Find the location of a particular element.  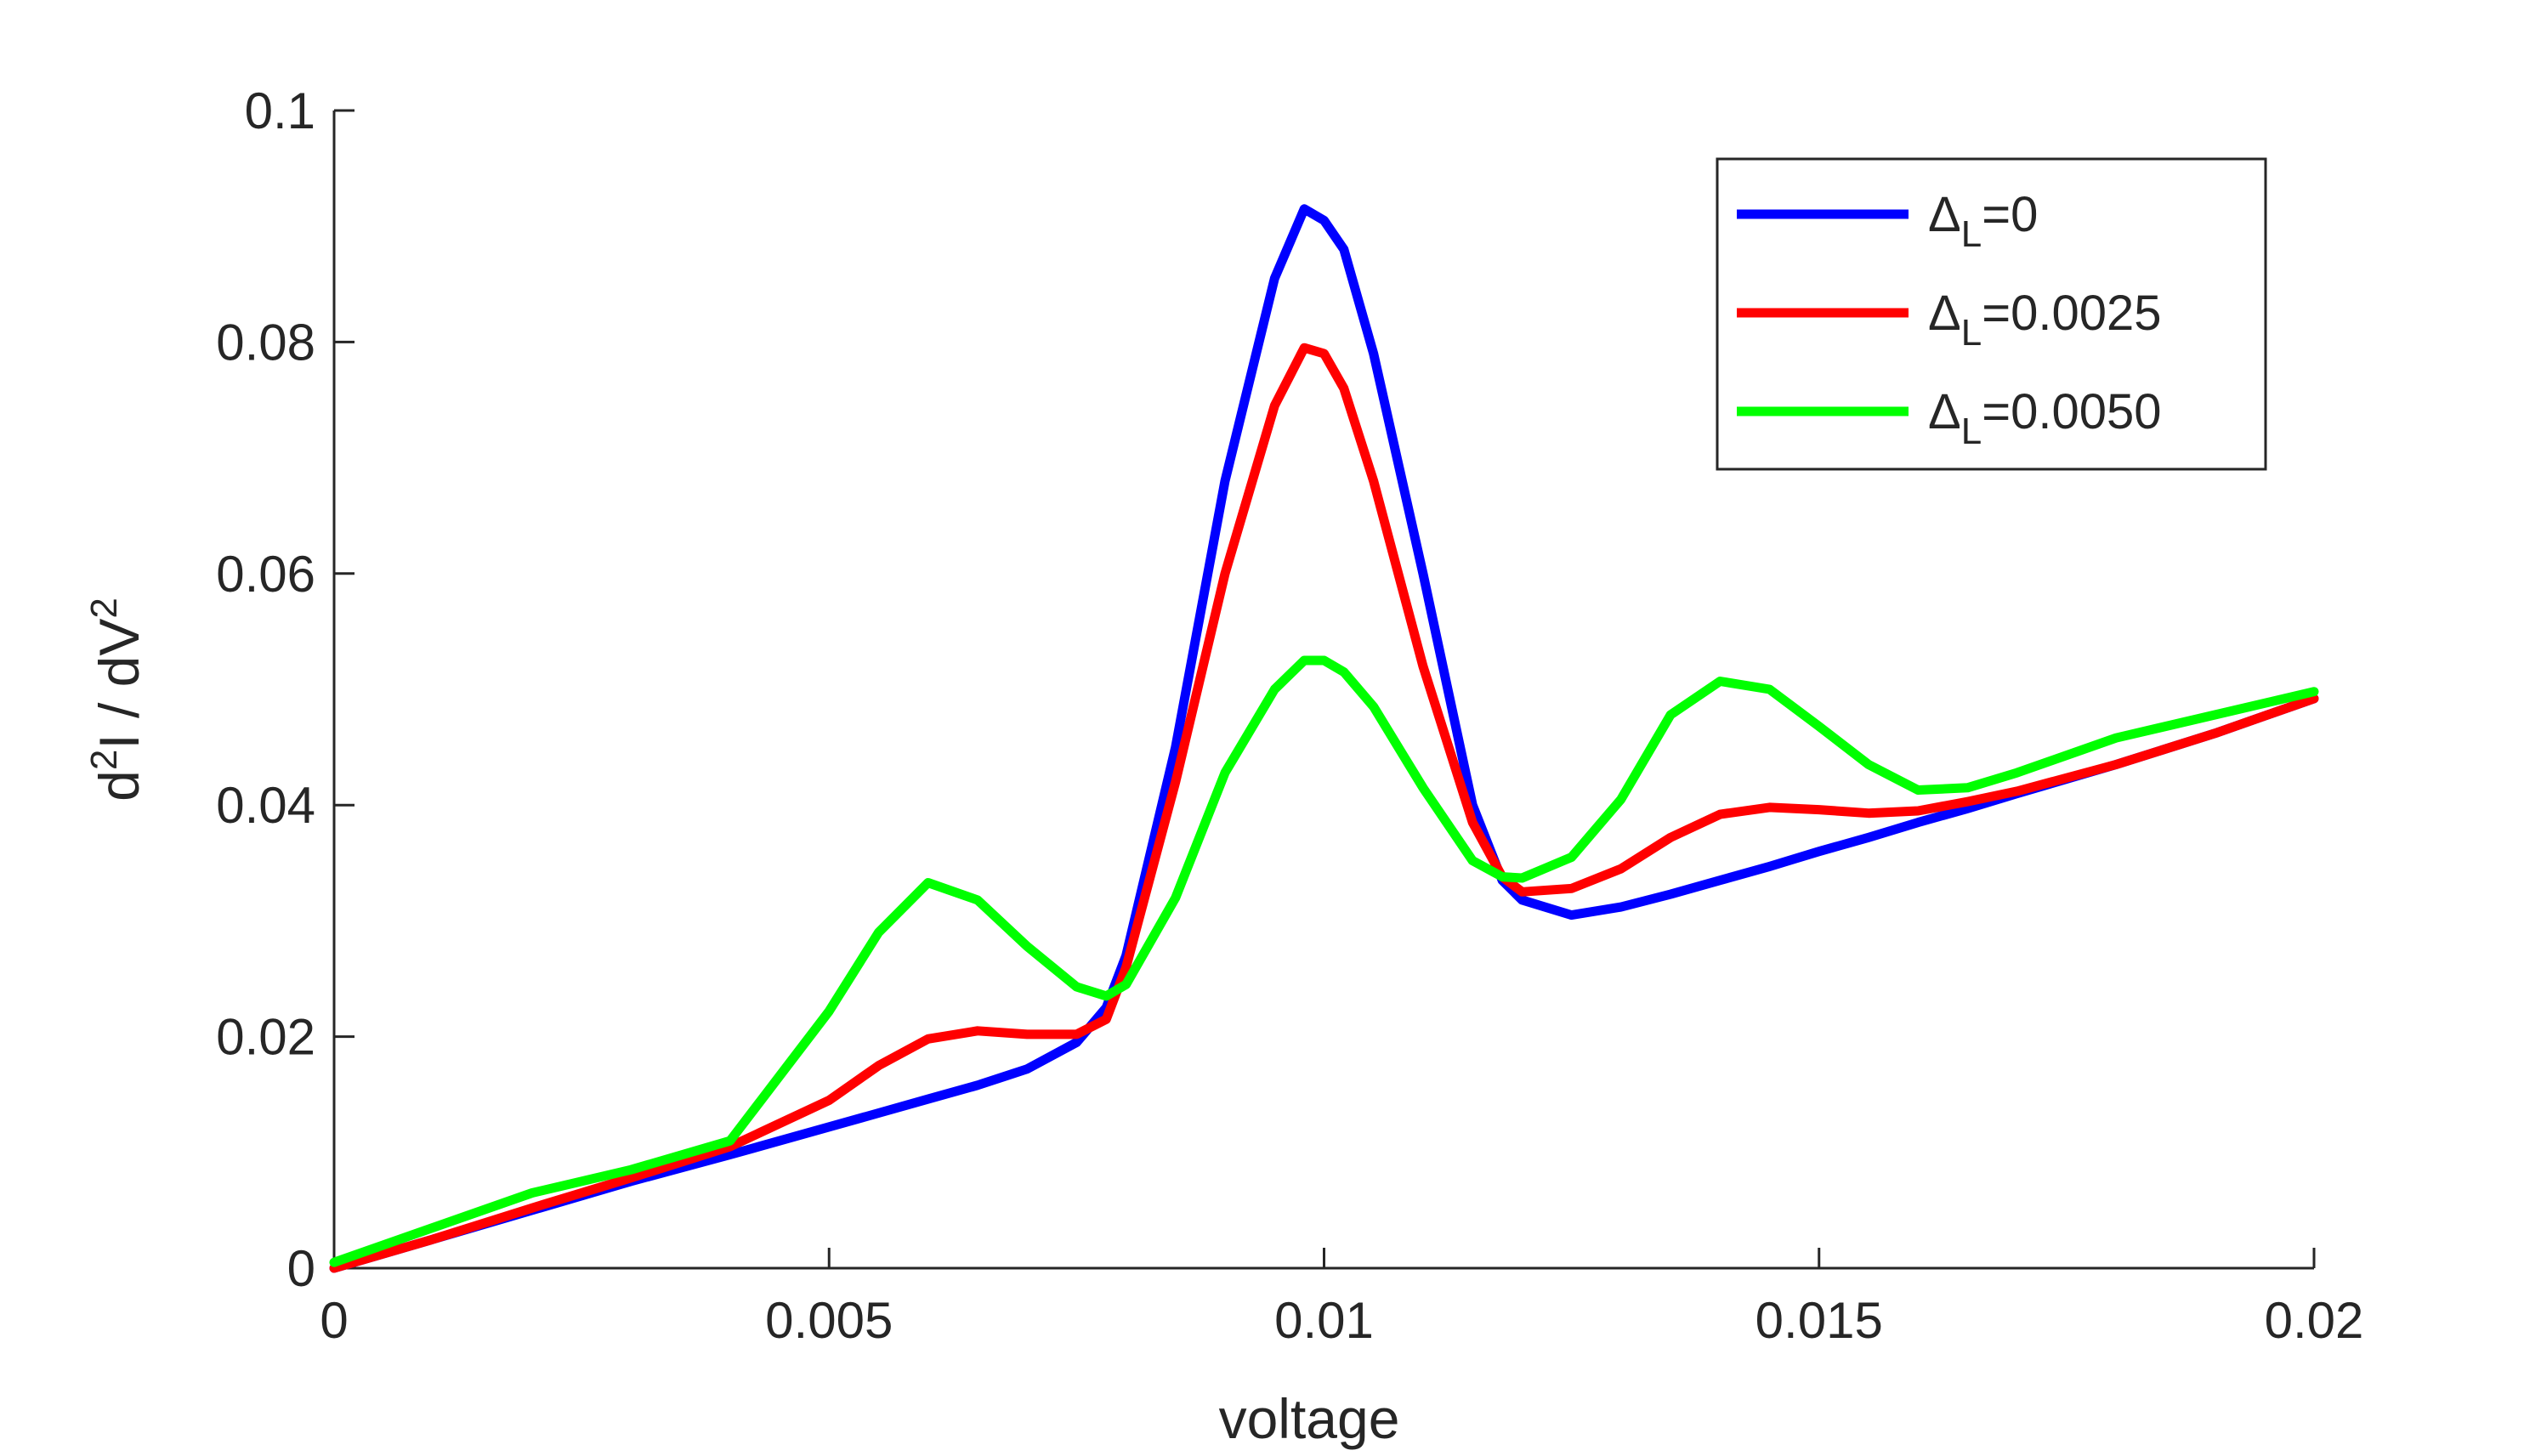

y-tick-label: 0.08 is located at coordinates (265, 342).